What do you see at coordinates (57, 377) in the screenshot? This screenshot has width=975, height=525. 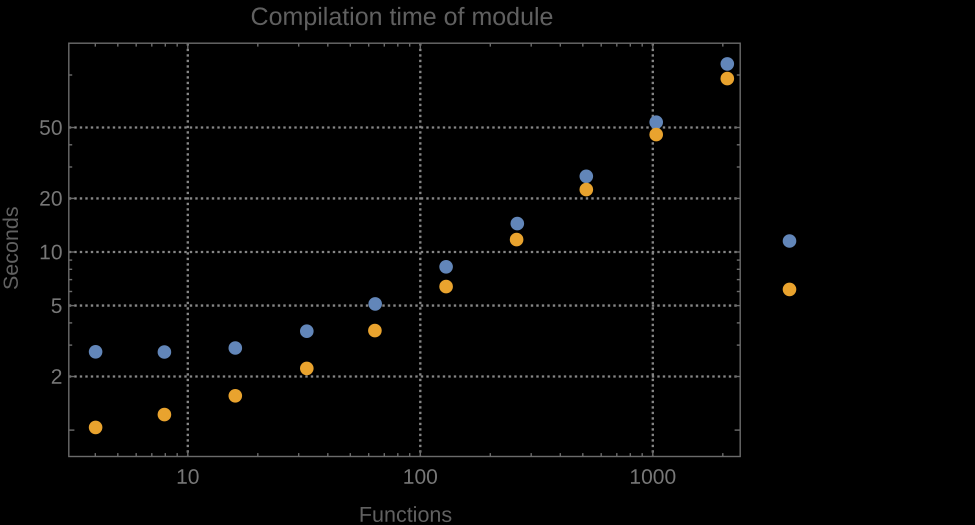 I see `svg-text: 2` at bounding box center [57, 377].